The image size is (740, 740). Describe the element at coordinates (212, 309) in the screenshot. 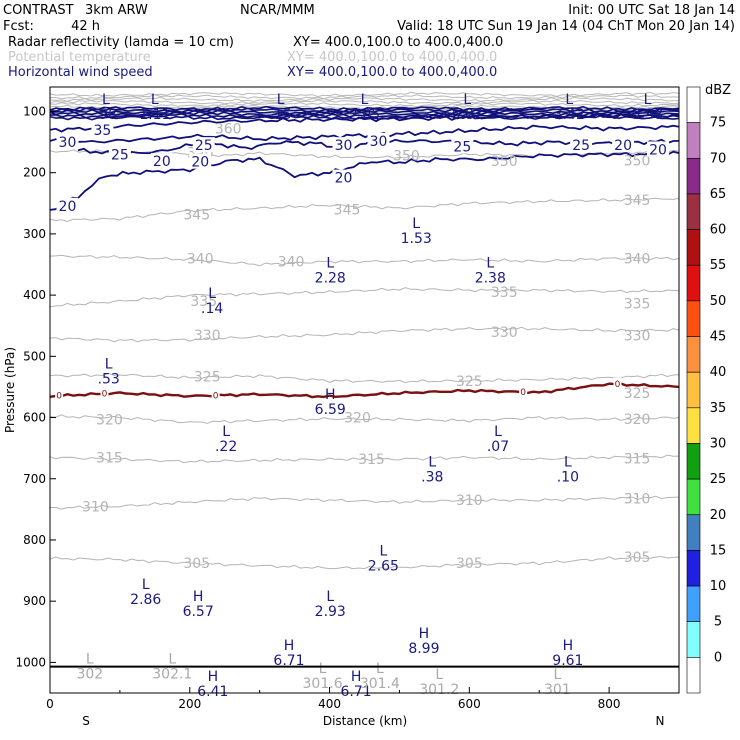

I see `wind-extremum-value: .14` at that location.